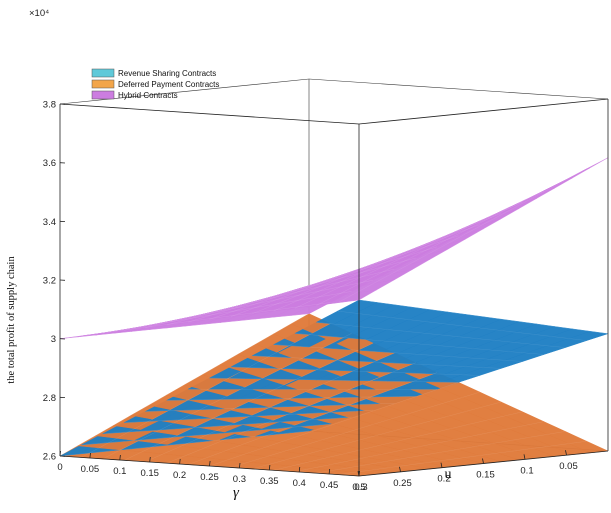 The height and width of the screenshot is (513, 611). What do you see at coordinates (443, 479) in the screenshot?
I see `y-tick-label: 0.2` at bounding box center [443, 479].